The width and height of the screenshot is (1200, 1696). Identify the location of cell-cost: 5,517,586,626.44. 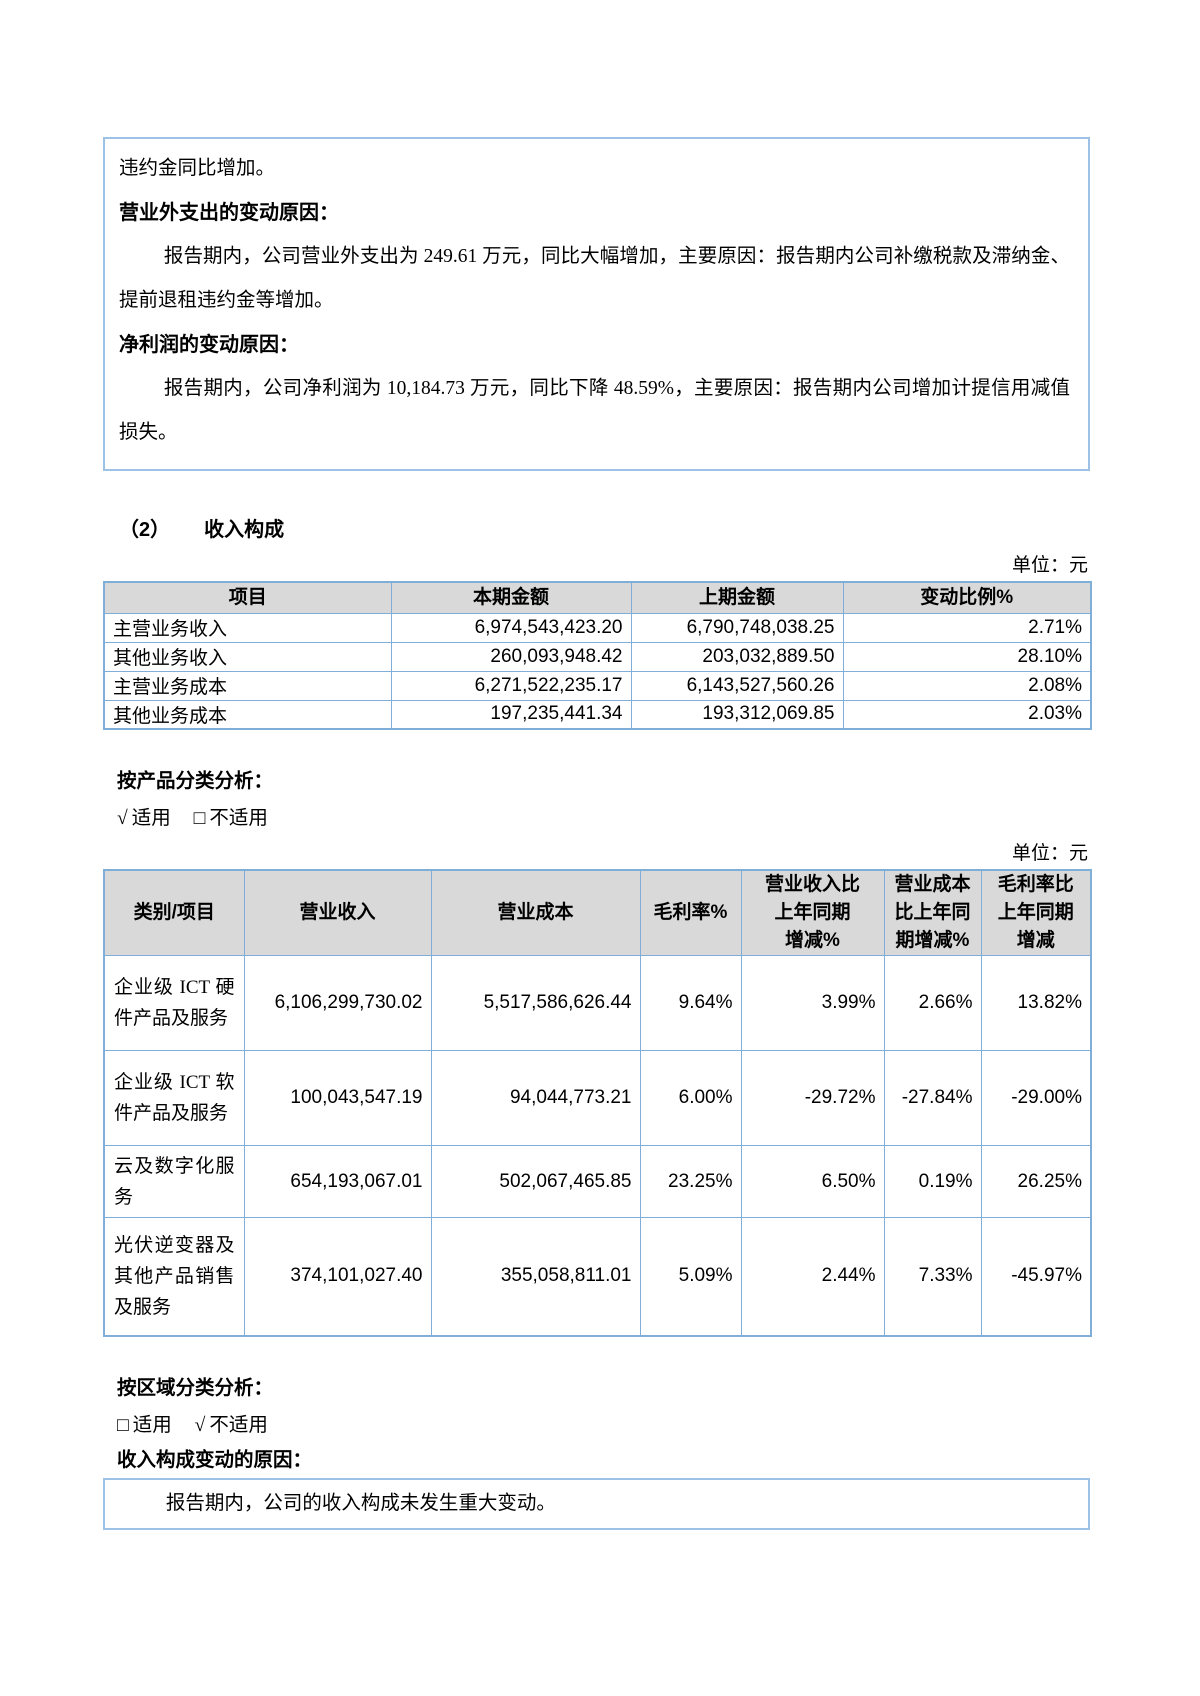
(535, 1003).